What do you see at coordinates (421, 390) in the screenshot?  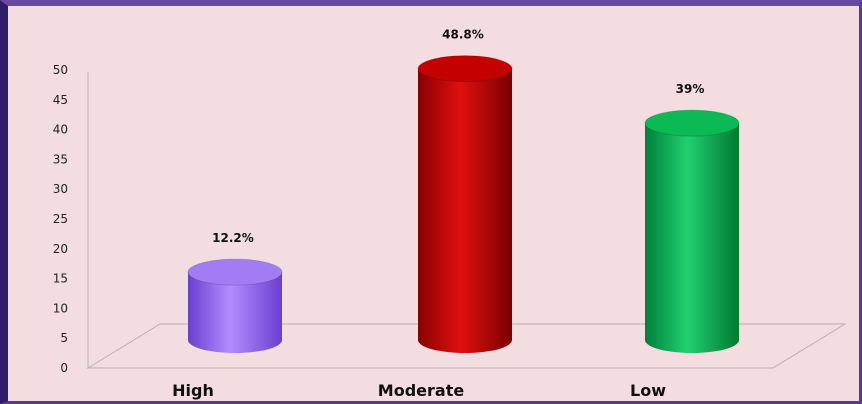 I see `x-category-label: Moderate` at bounding box center [421, 390].